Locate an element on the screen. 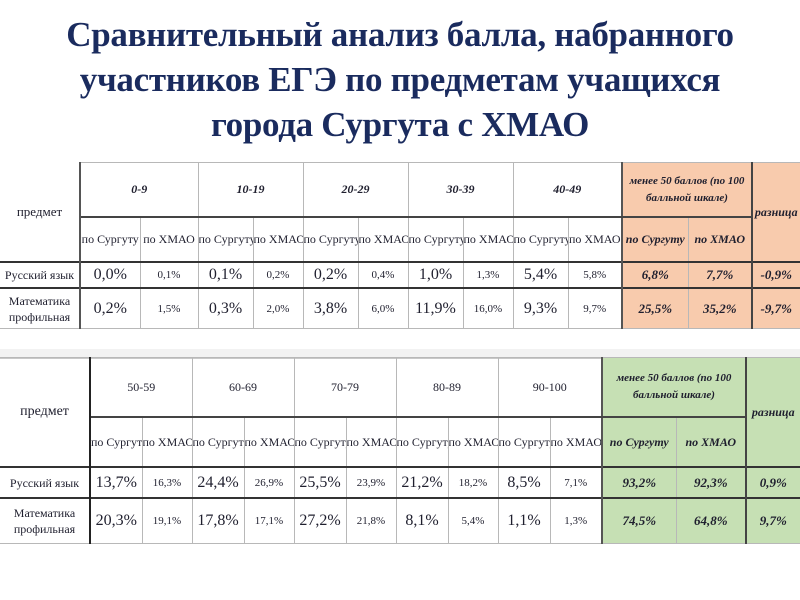 Image resolution: width=800 pixels, height=600 pixels. range-header: 30-39 is located at coordinates (460, 190).